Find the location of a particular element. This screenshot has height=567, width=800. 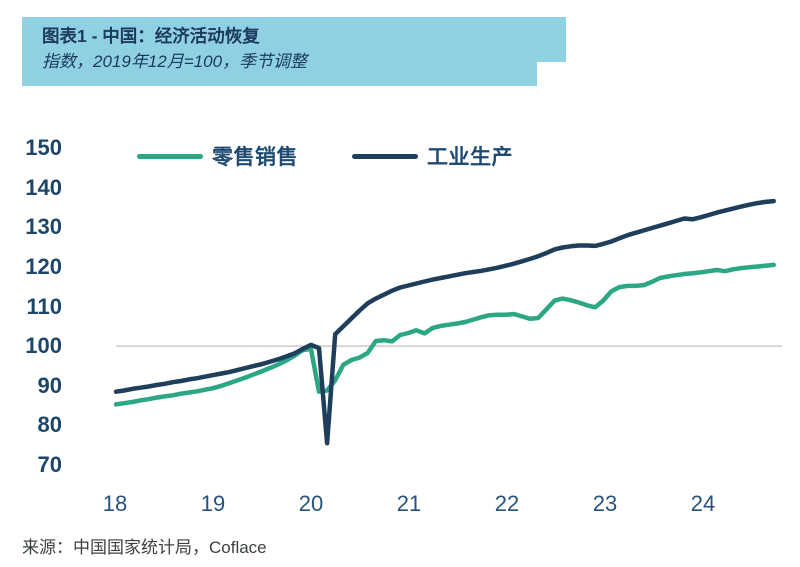

chart-header: 图表1 - 中国：经济活动恢复 指数，2019年12月=100，季节调整 is located at coordinates (279, 51).